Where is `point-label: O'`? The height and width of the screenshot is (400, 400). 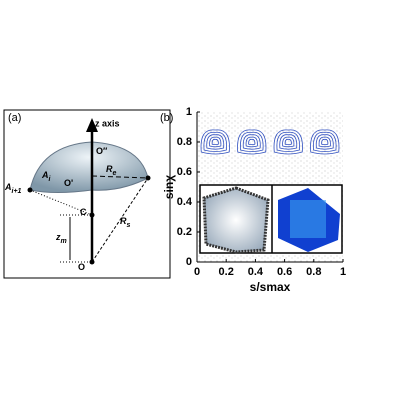 point-label: O' is located at coordinates (68, 183).